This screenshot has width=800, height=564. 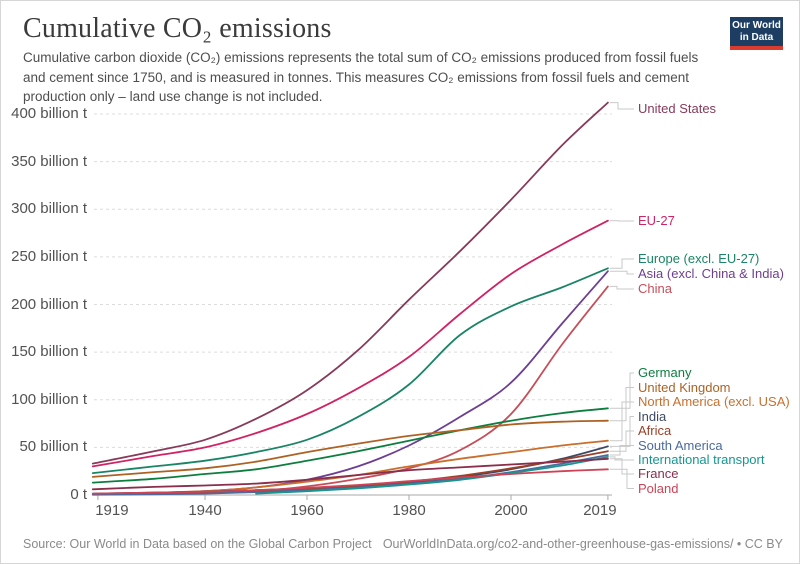 I want to click on leader-samerica, so click(x=621, y=450).